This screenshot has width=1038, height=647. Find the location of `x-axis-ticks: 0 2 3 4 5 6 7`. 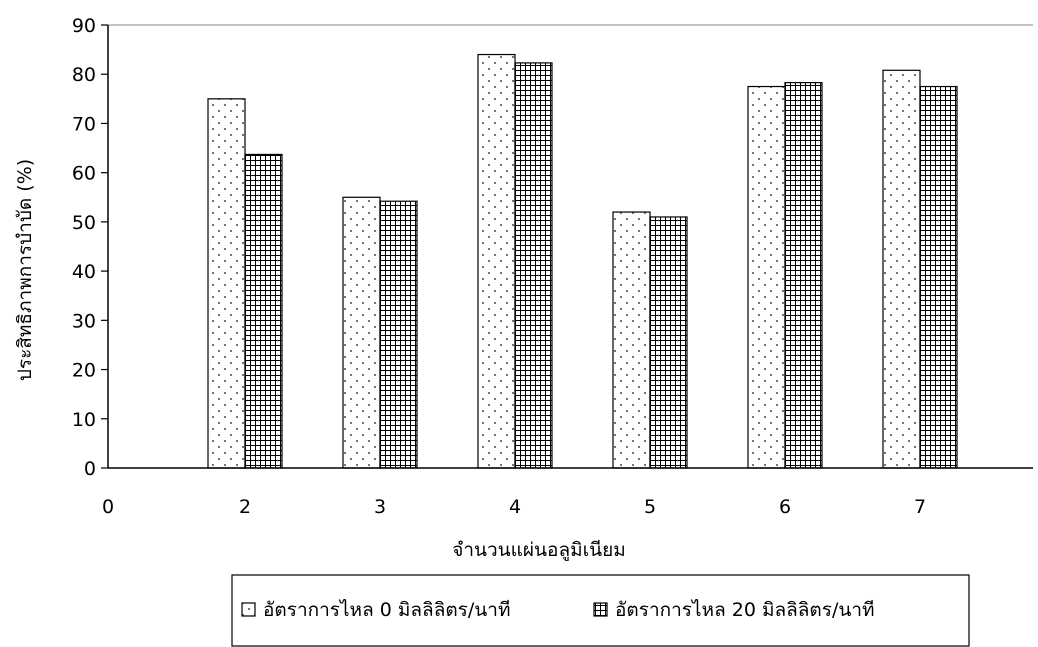

x-axis-ticks: 0 2 3 4 5 6 7 is located at coordinates (514, 507).